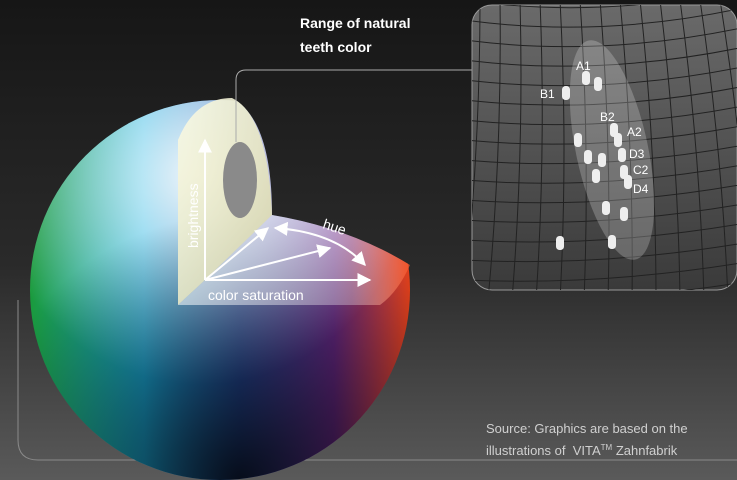 The image size is (737, 480). What do you see at coordinates (334, 227) in the screenshot?
I see `hue-label: hue` at bounding box center [334, 227].